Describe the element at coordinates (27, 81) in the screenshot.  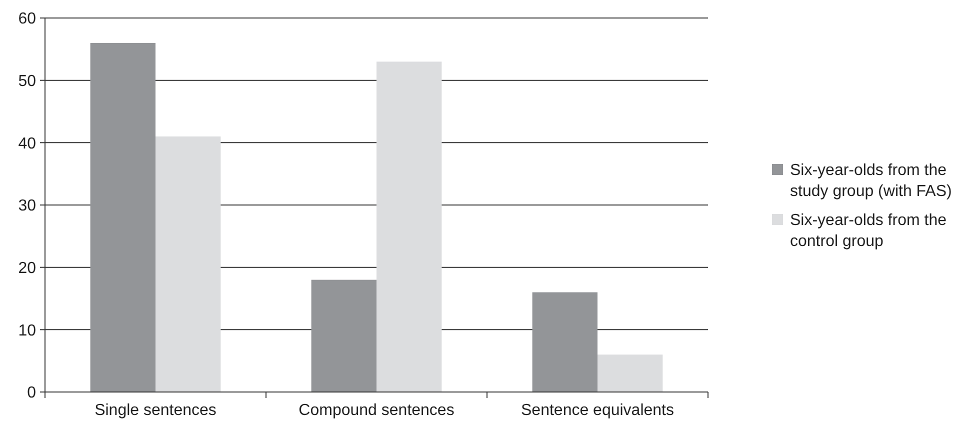
I see `y-tick-label: 50` at that location.